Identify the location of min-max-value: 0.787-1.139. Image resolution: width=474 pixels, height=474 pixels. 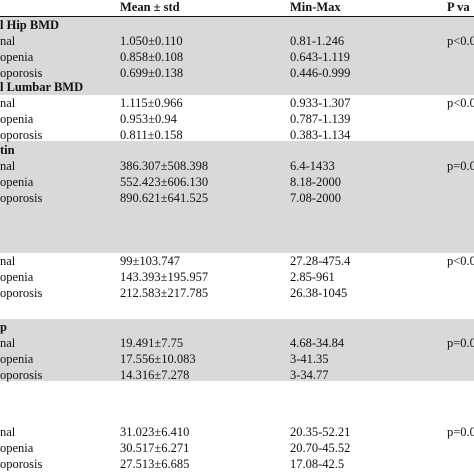
(320, 119).